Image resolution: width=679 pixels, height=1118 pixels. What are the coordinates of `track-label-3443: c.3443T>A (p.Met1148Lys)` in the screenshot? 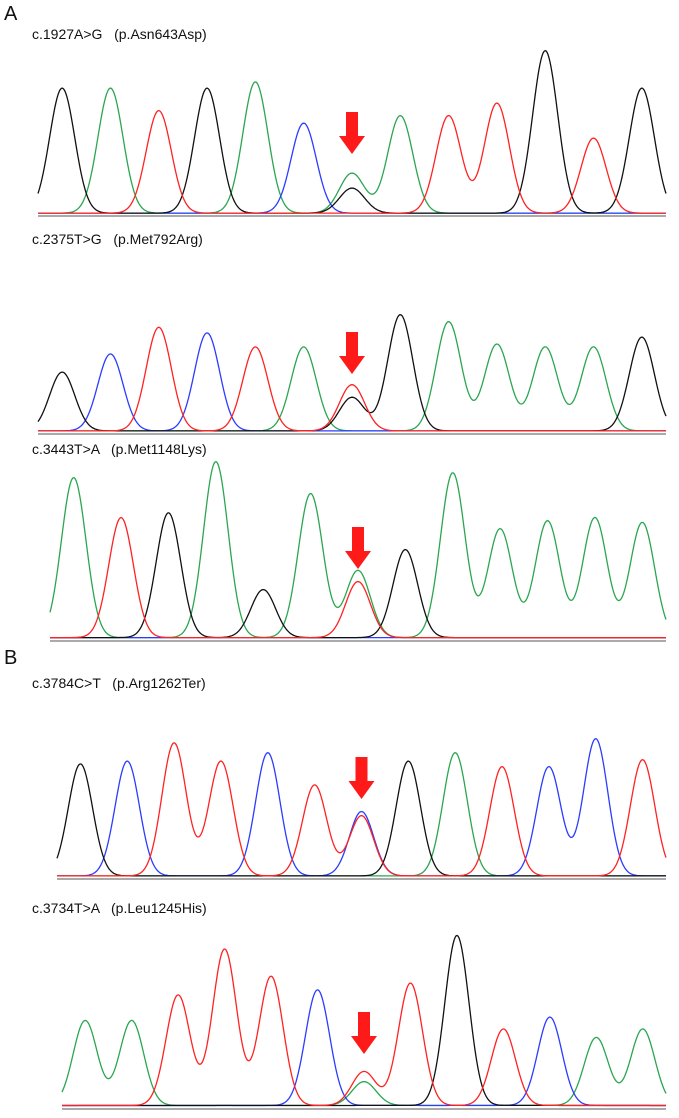 It's located at (119, 449).